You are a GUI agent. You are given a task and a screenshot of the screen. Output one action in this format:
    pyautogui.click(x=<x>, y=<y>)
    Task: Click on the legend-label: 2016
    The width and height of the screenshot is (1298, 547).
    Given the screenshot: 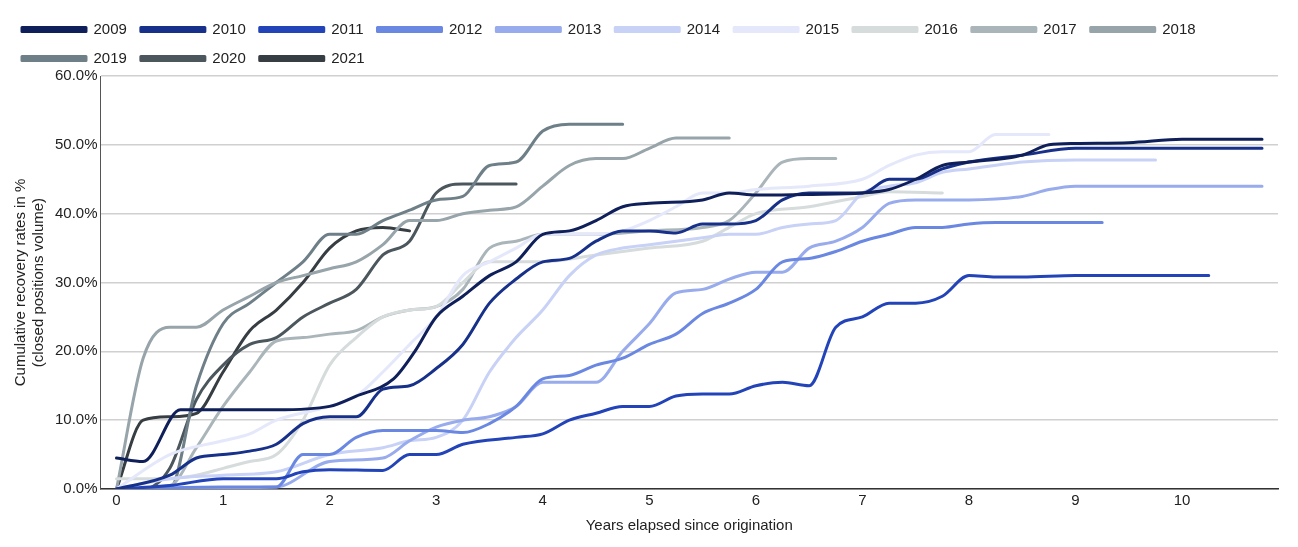 What is the action you would take?
    pyautogui.click(x=941, y=28)
    